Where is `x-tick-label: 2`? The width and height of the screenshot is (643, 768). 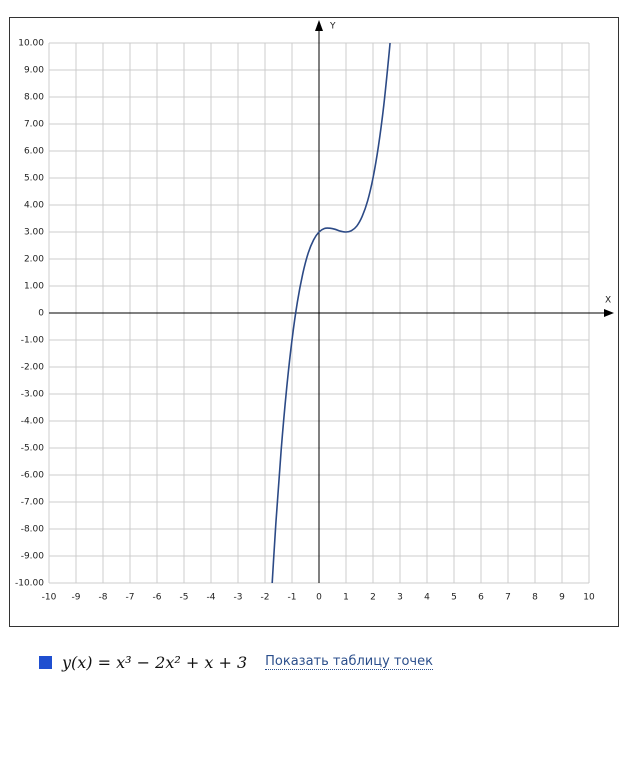 x-tick-label: 2 is located at coordinates (373, 598).